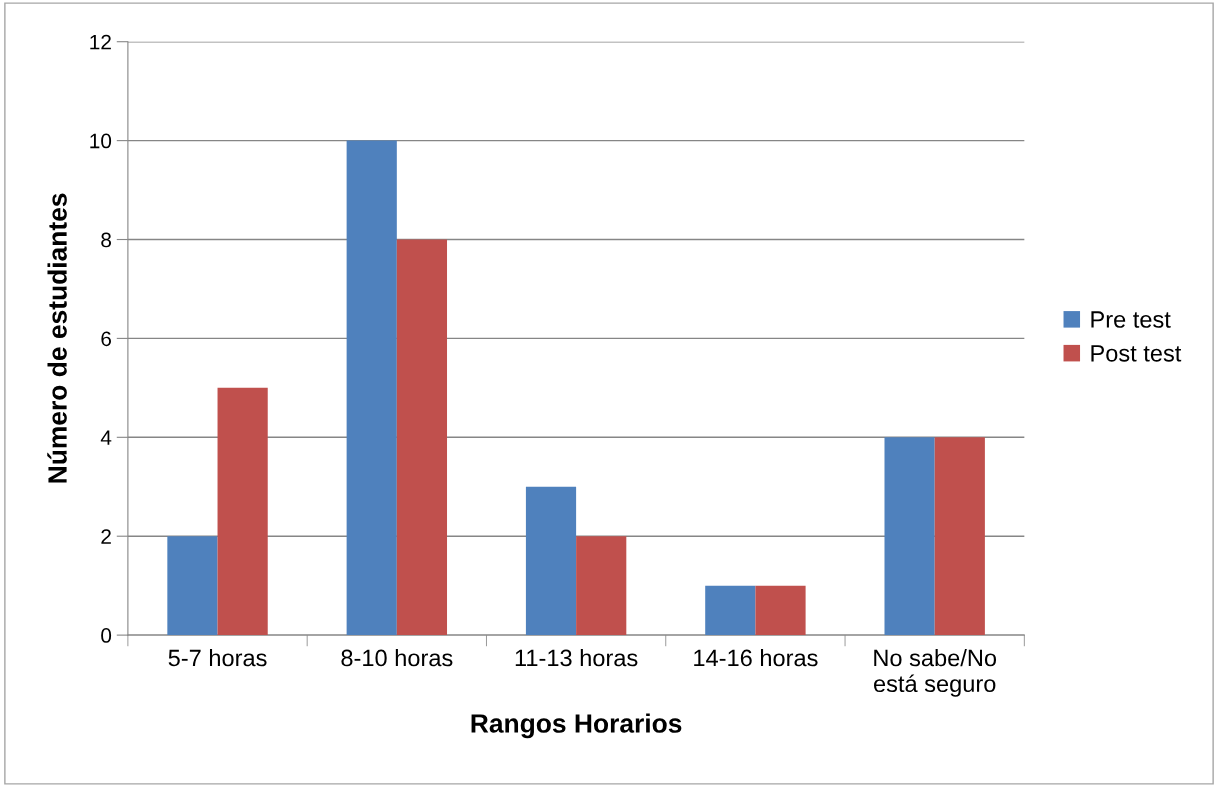 The image size is (1218, 787). Describe the element at coordinates (217, 658) in the screenshot. I see `x-tick-label: 5-7 horas` at that location.